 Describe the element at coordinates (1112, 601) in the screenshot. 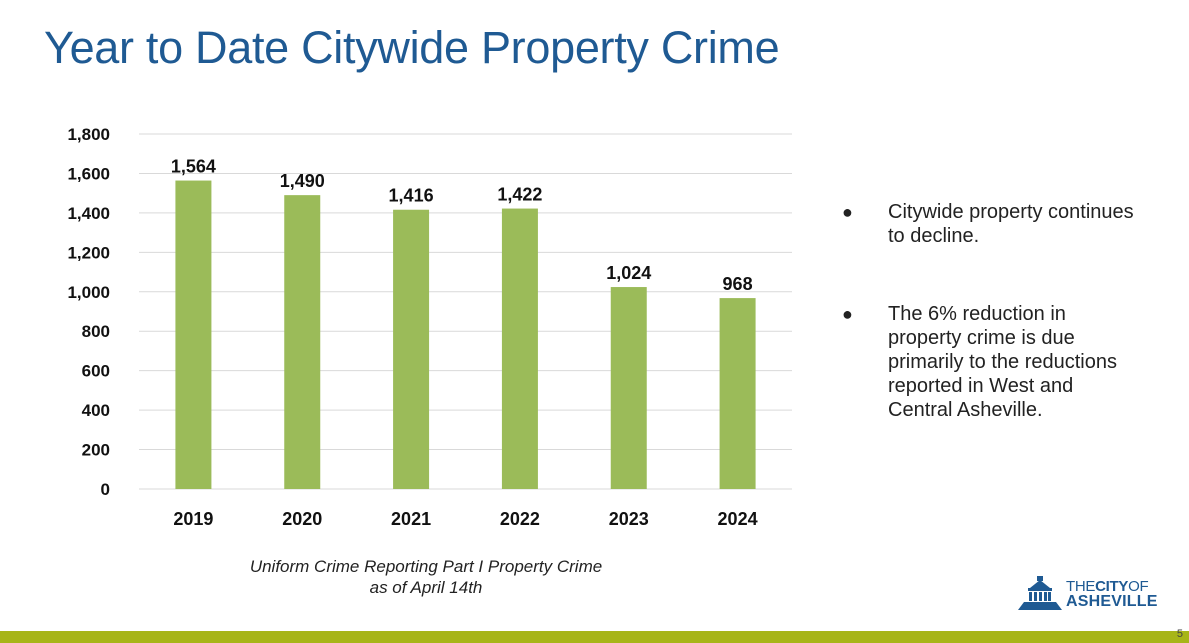

I see `logo-line-2: ASHEVILLE` at that location.